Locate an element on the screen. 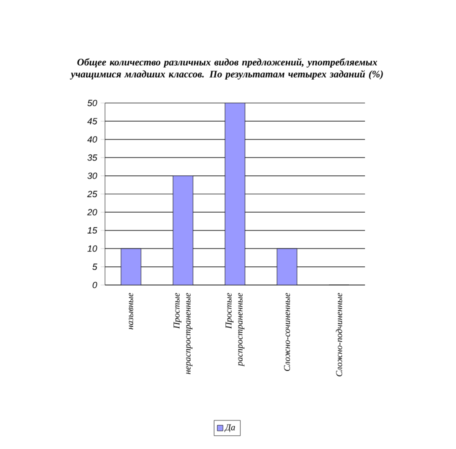 Image resolution: width=456 pixels, height=449 pixels. legend-label: Да is located at coordinates (229, 428).